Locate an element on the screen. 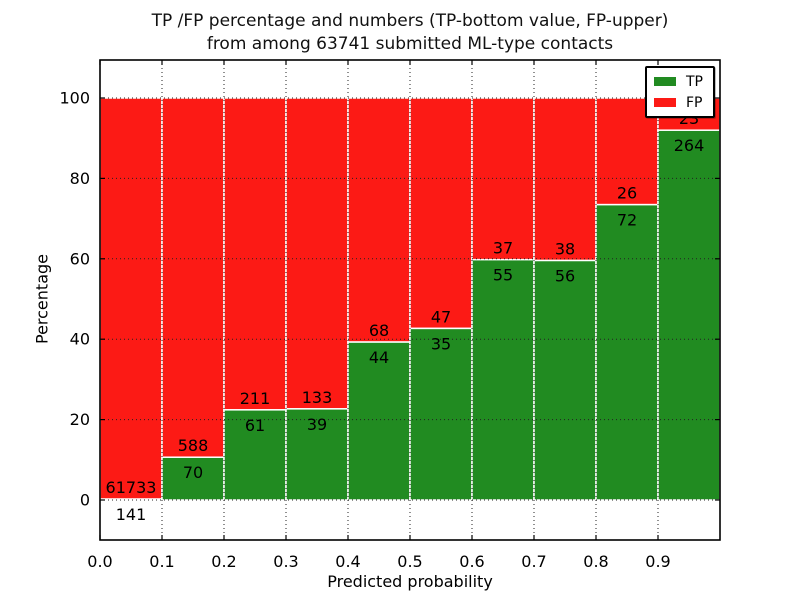 Image resolution: width=800 pixels, height=600 pixels. x-tick-label: 0.4 is located at coordinates (347, 561).